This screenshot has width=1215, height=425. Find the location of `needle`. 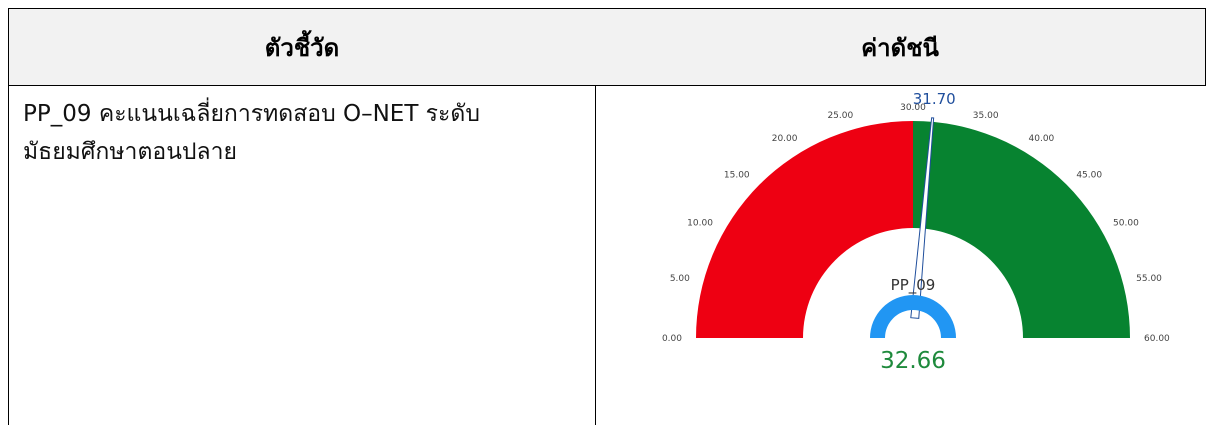

needle is located at coordinates (922, 218).